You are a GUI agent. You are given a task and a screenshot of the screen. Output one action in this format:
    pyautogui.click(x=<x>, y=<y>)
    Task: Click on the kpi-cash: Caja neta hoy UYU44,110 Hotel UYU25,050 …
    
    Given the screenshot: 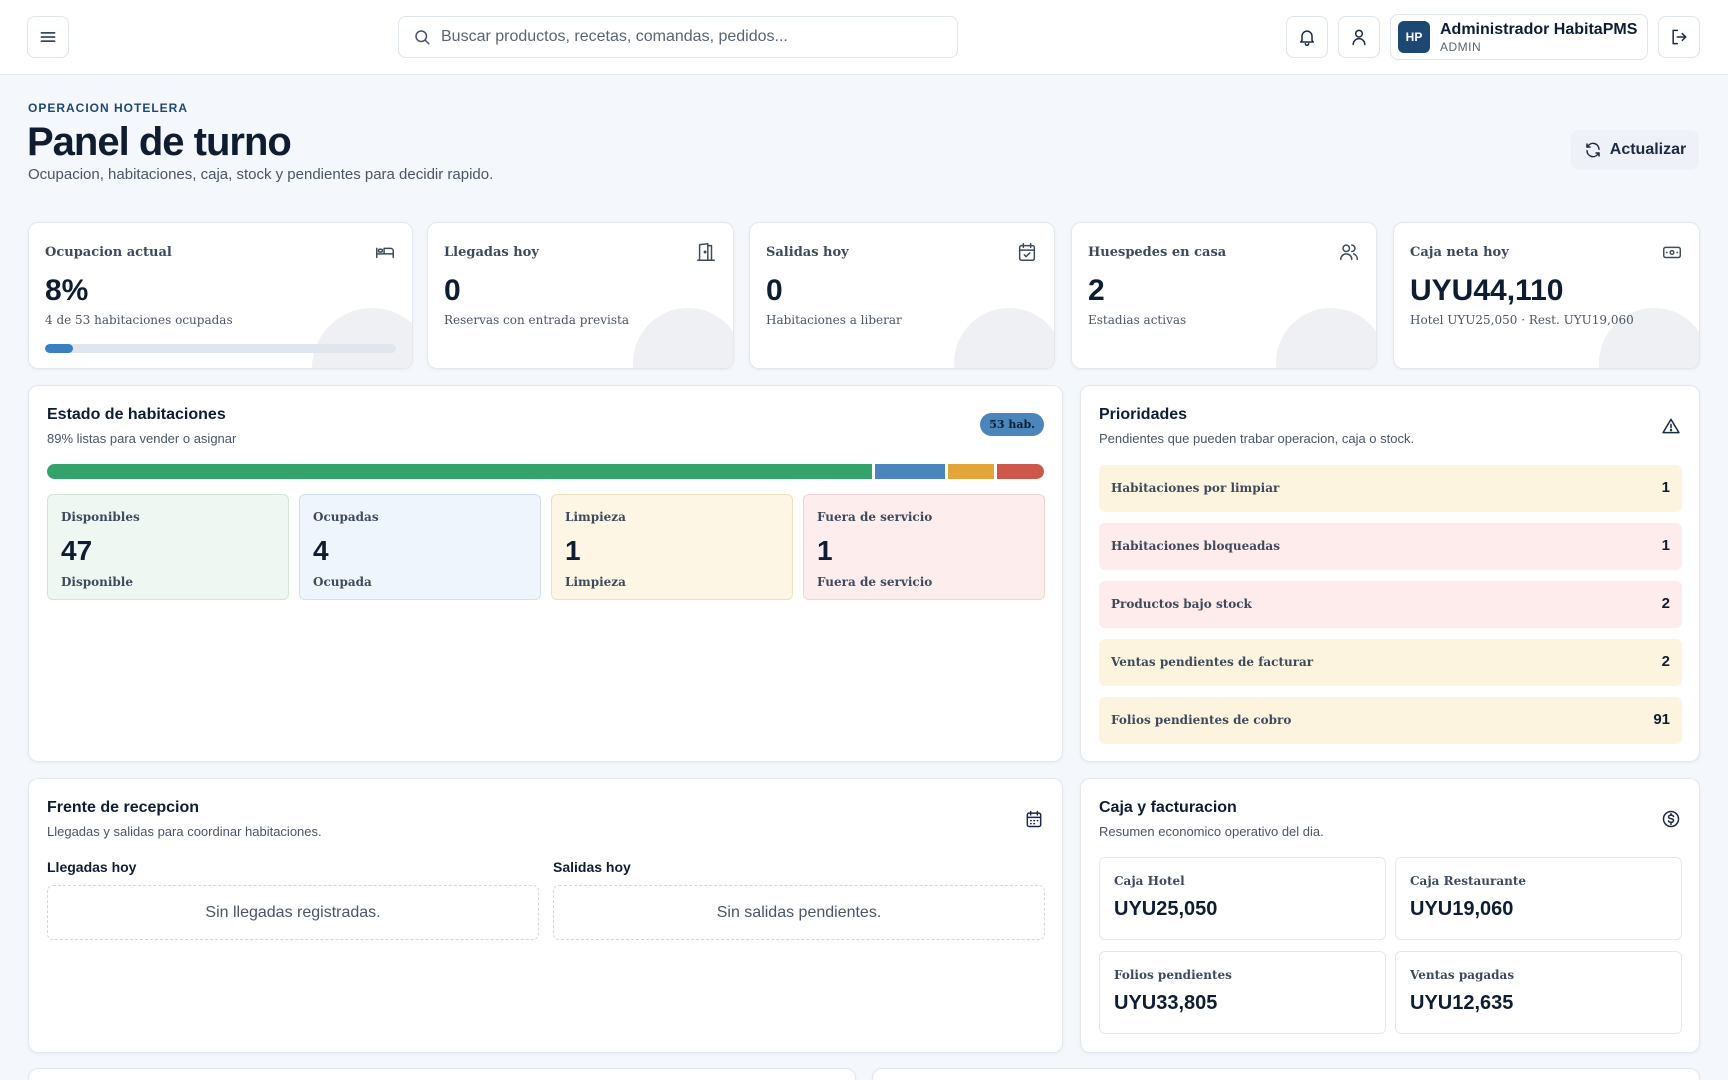 What is the action you would take?
    pyautogui.click(x=1546, y=295)
    